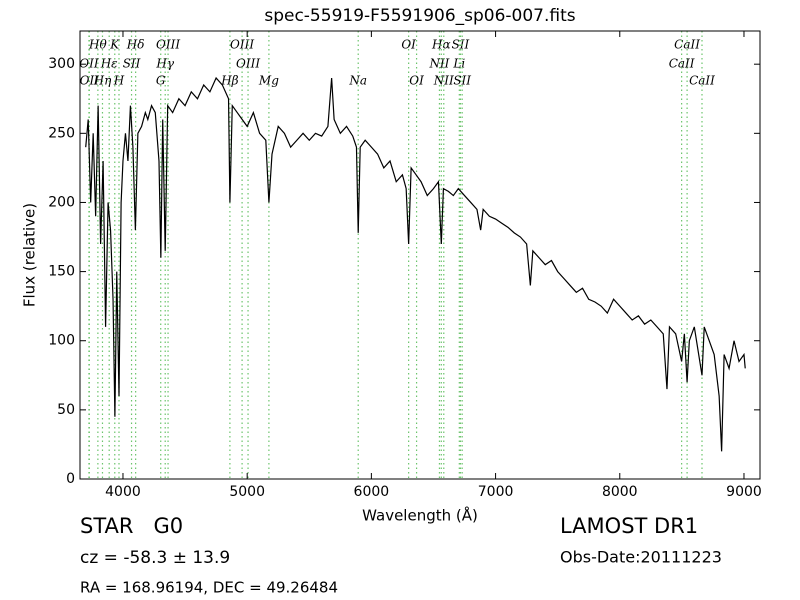  I want to click on obs-date: Obs-Date:20111223, so click(641, 557).